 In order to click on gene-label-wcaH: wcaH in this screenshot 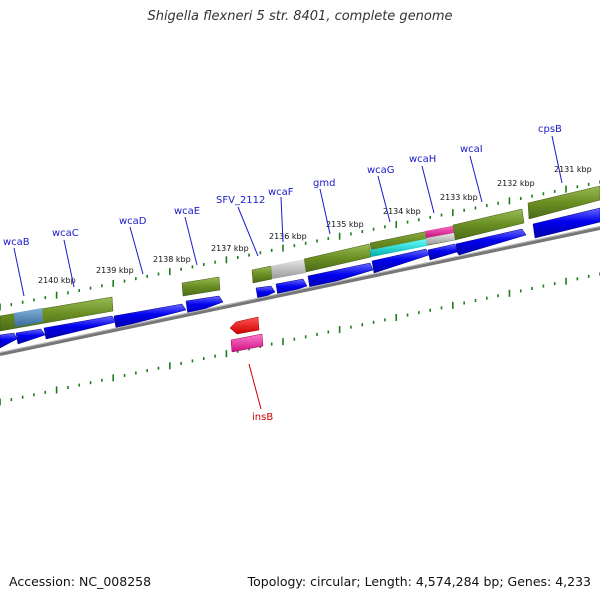, I will do `click(422, 159)`.